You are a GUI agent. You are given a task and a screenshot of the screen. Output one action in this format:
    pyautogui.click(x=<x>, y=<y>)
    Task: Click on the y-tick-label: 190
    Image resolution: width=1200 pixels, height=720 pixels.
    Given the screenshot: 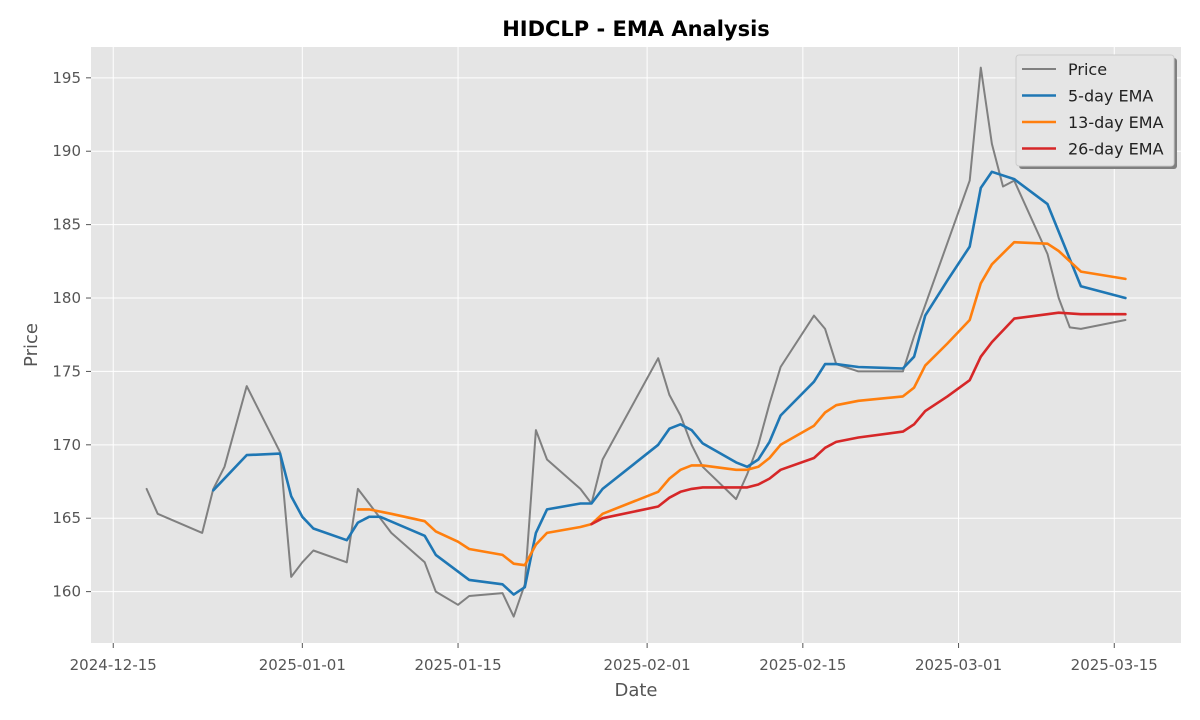 What is the action you would take?
    pyautogui.click(x=66, y=151)
    